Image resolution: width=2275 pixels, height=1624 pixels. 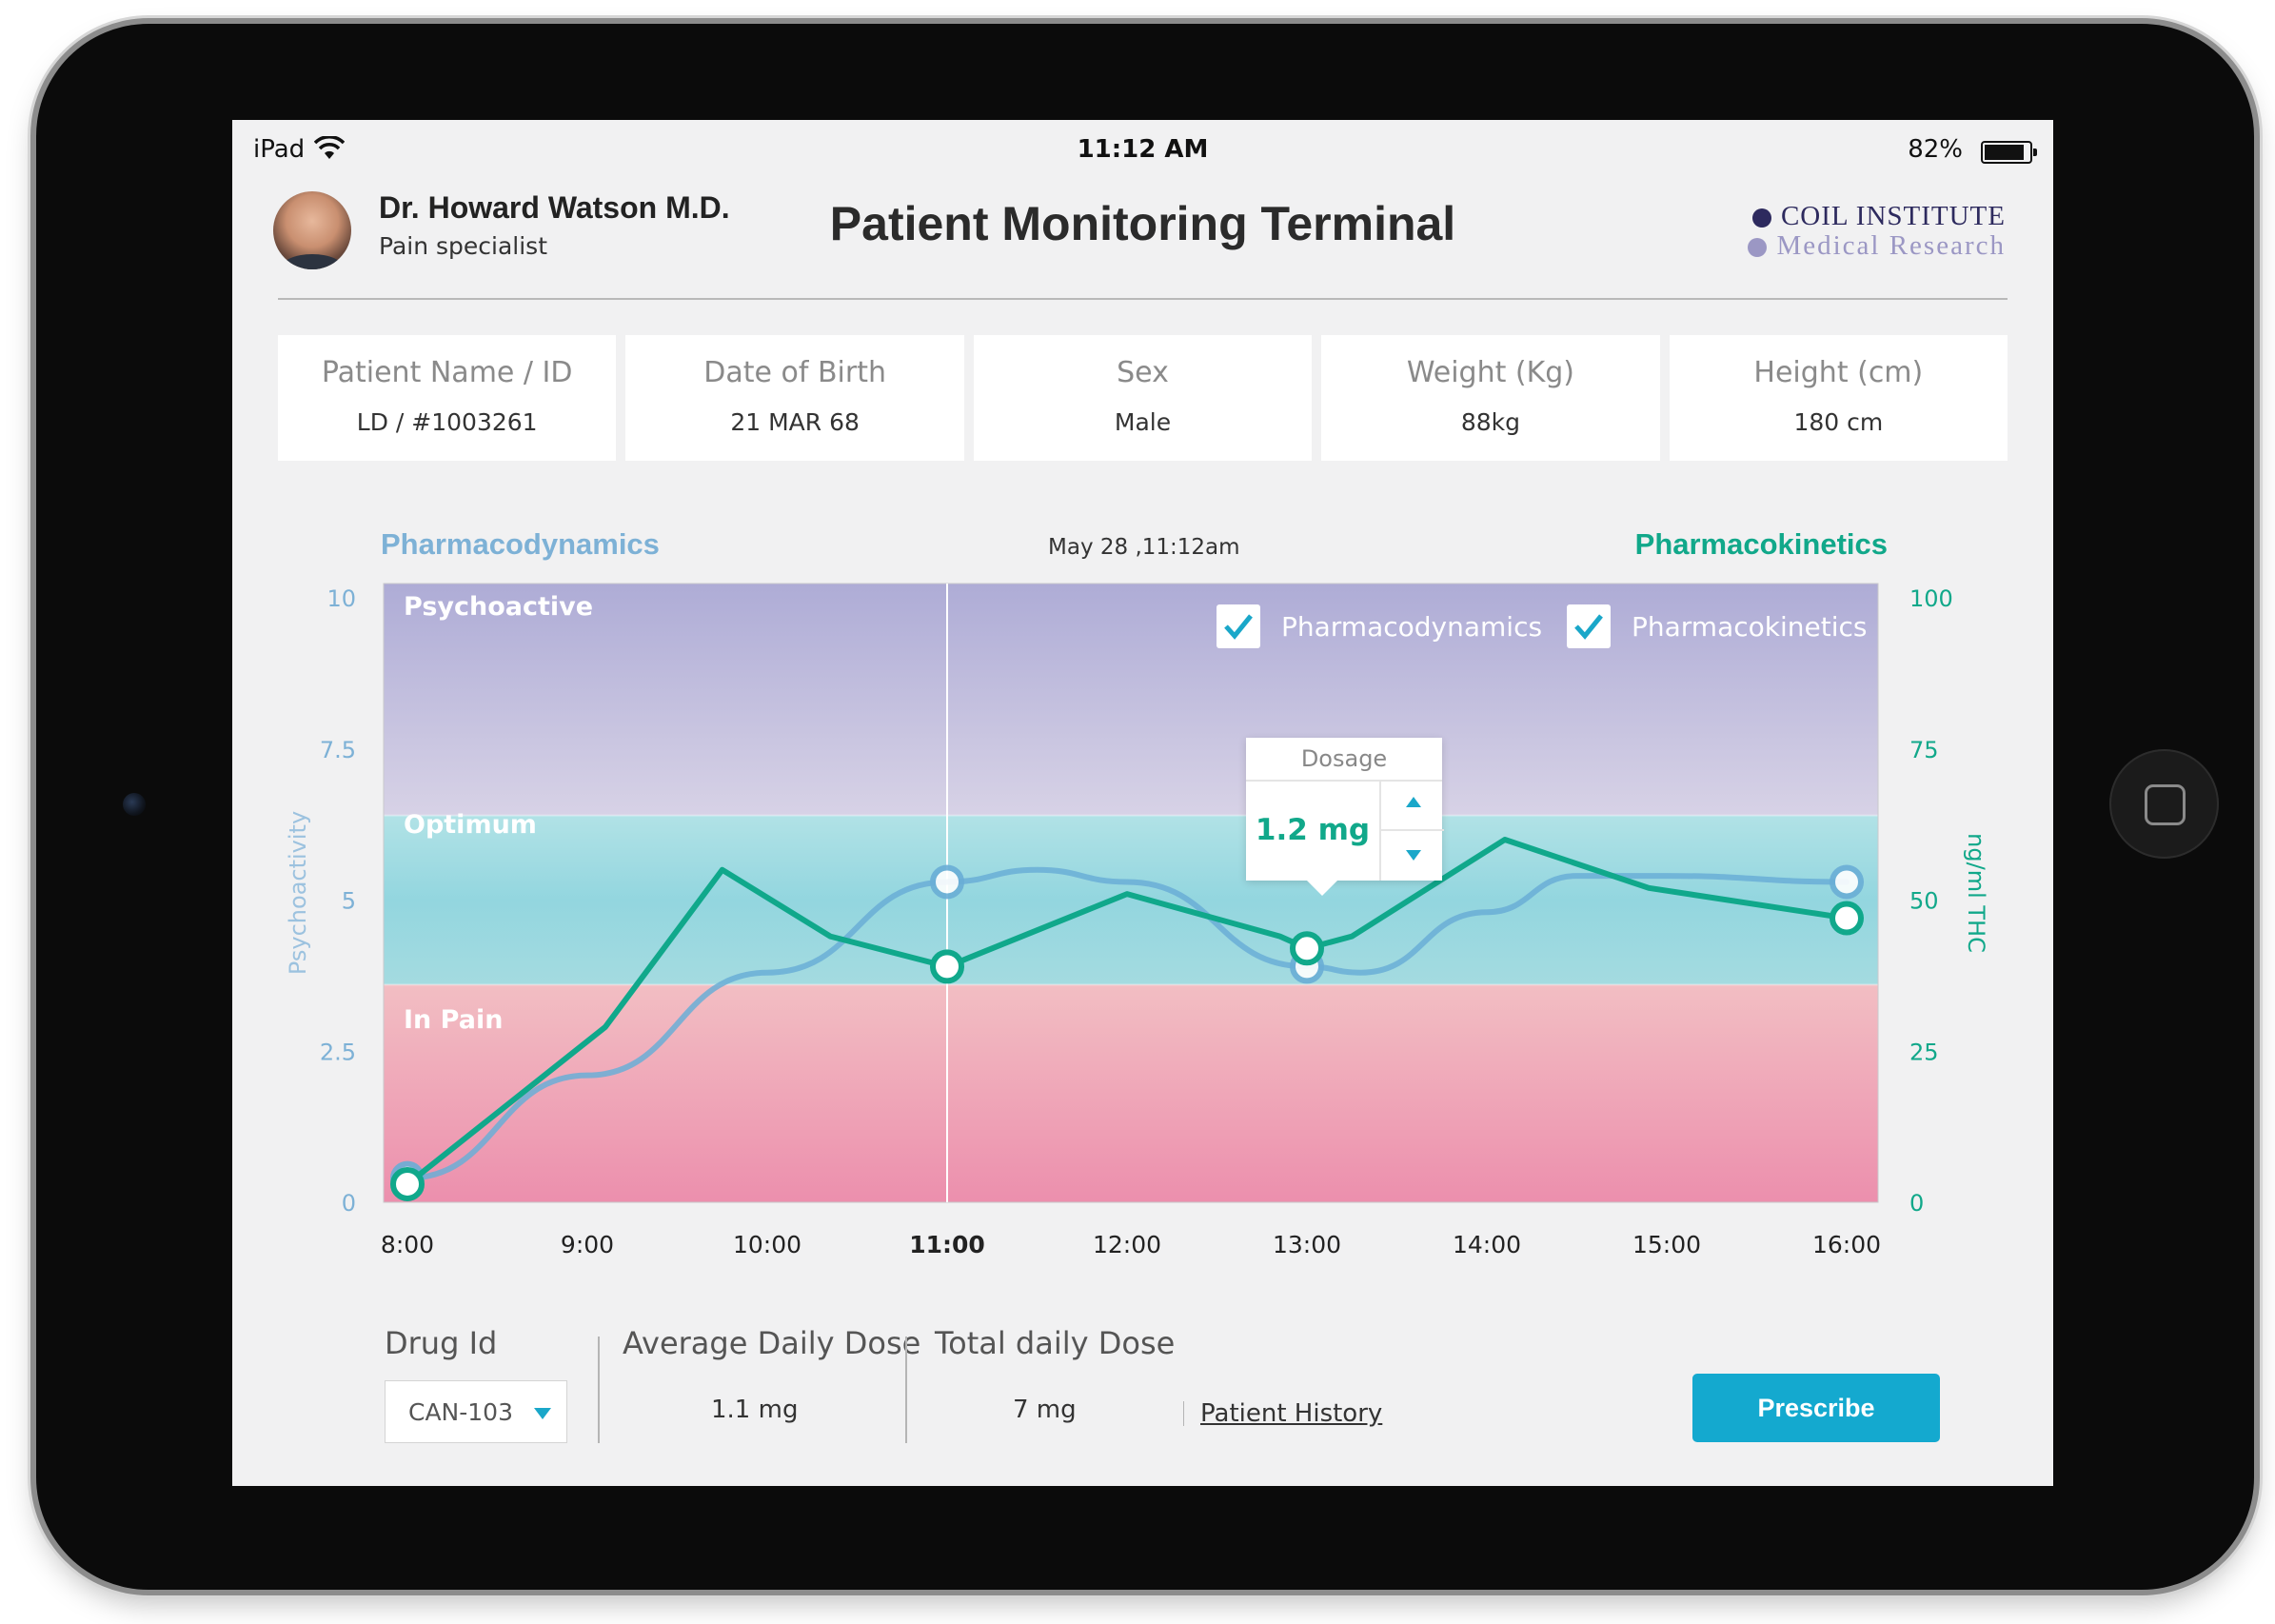 I want to click on header-divider, so click(x=1143, y=299).